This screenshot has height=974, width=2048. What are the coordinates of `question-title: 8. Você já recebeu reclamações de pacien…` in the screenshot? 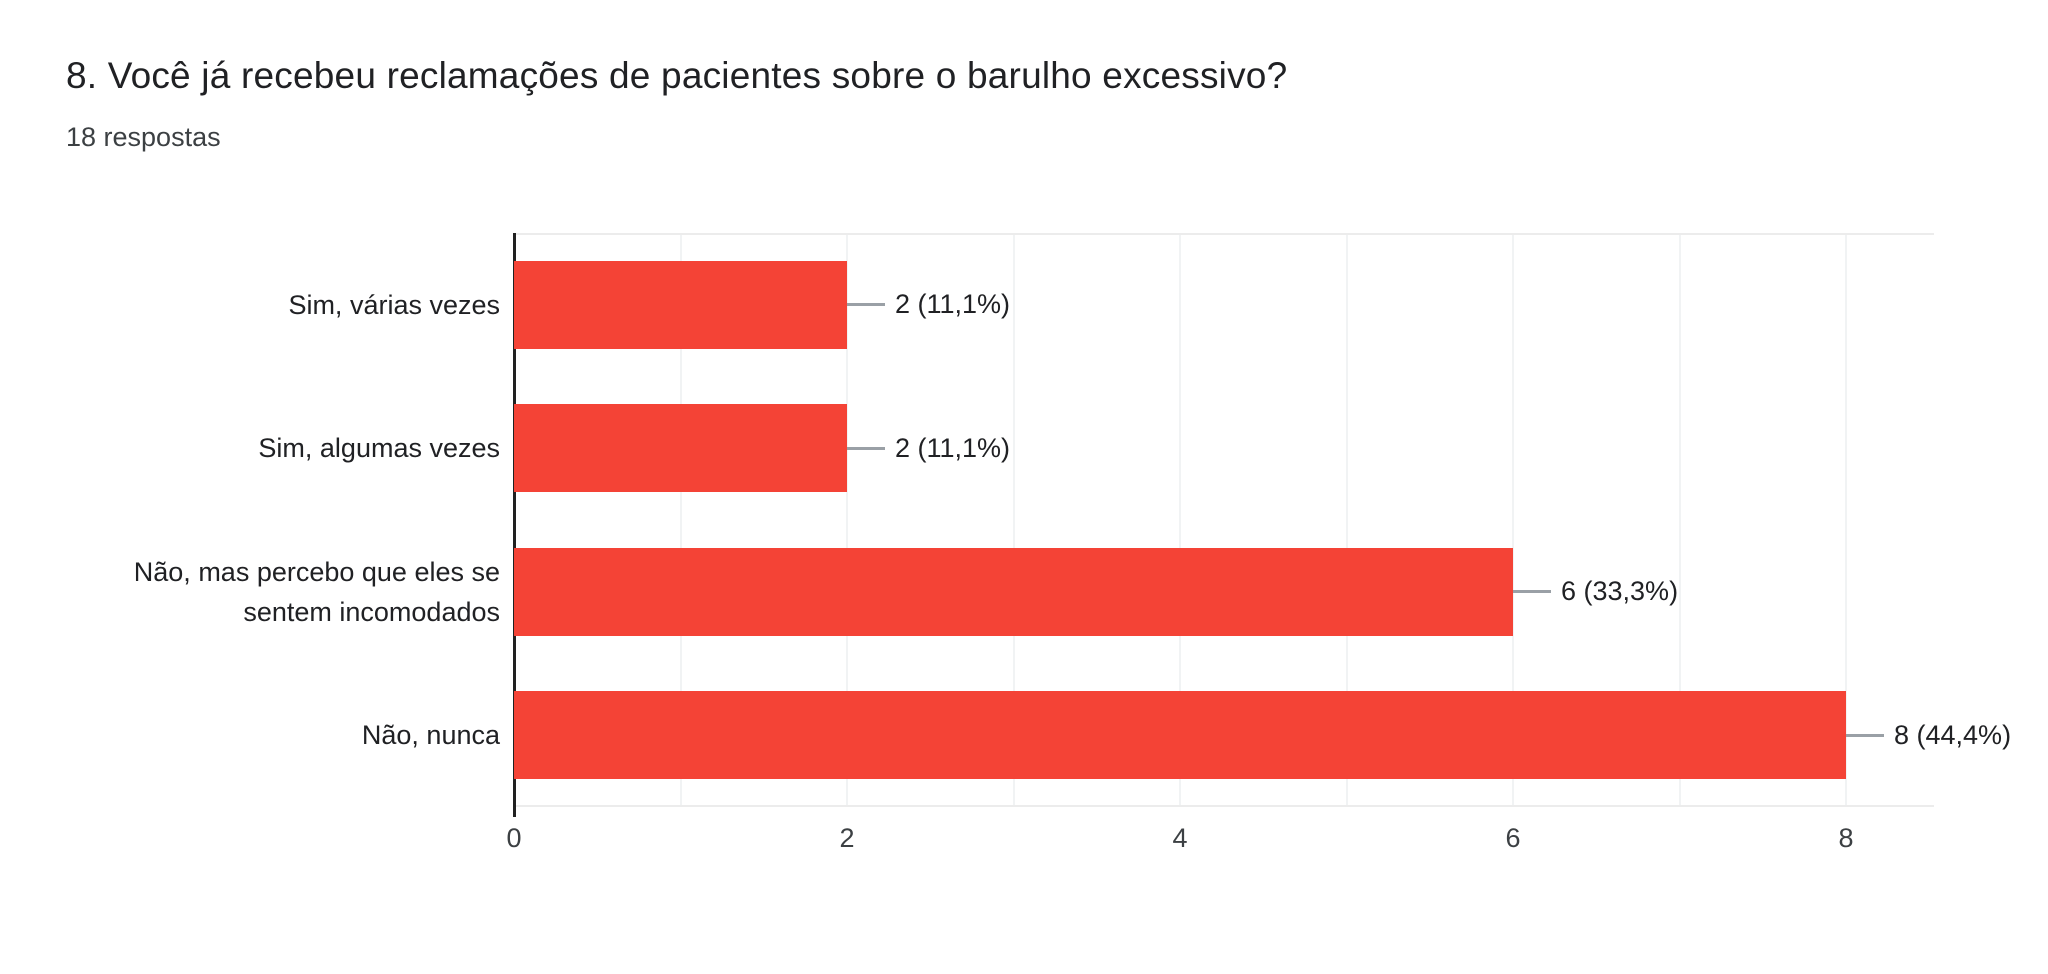 It's located at (677, 75).